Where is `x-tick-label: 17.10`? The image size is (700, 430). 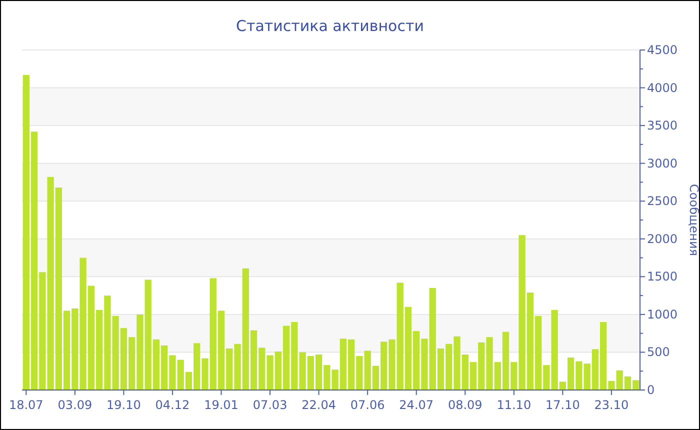
x-tick-label: 17.10 is located at coordinates (563, 405).